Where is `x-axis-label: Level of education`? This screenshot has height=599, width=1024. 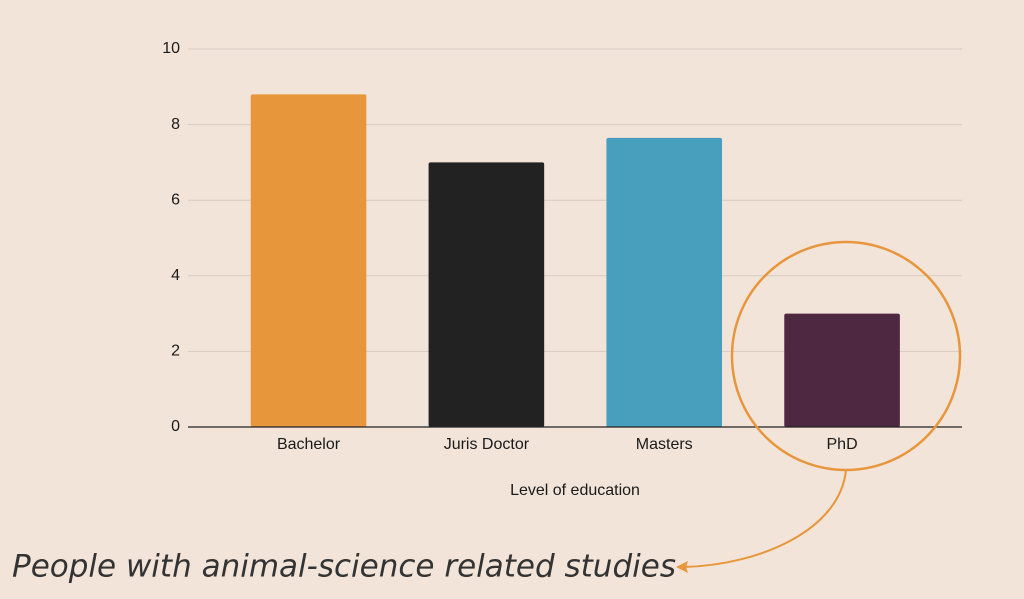
x-axis-label: Level of education is located at coordinates (575, 490).